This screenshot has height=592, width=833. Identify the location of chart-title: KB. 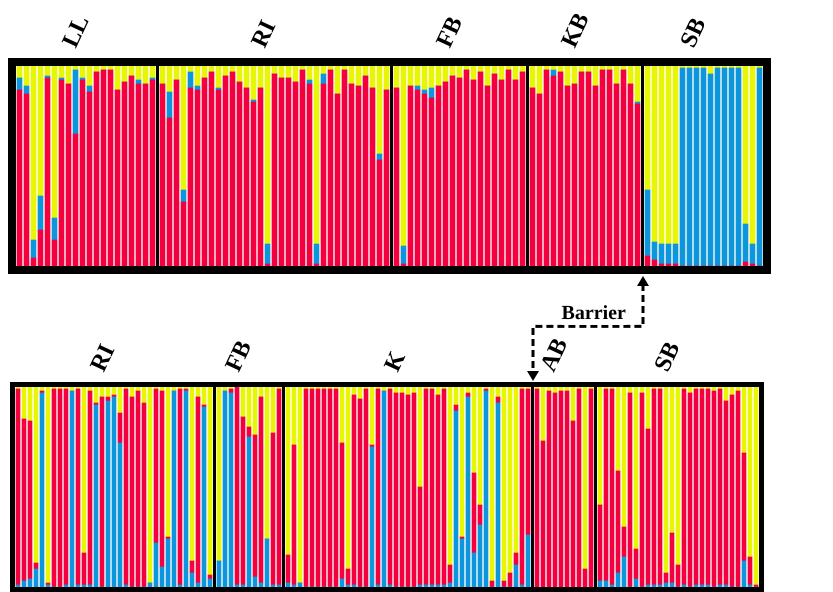
(576, 30).